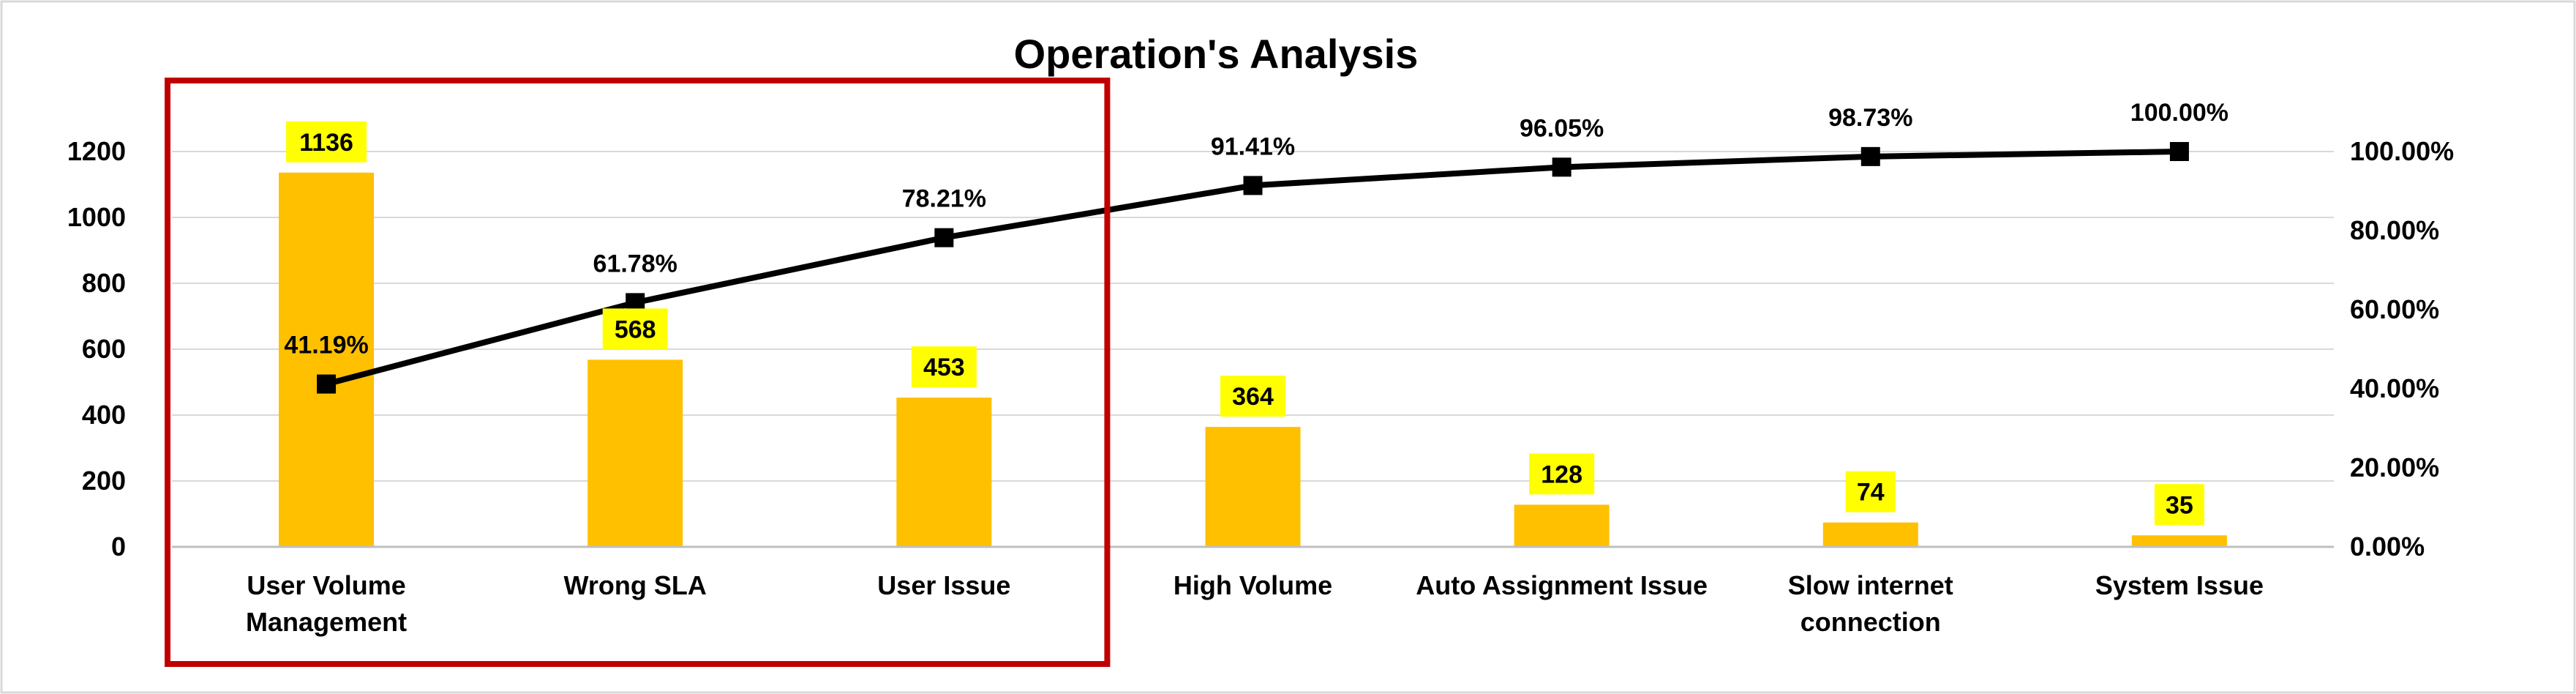  Describe the element at coordinates (2402, 151) in the screenshot. I see `y-right-tick-label: 100.00%` at that location.